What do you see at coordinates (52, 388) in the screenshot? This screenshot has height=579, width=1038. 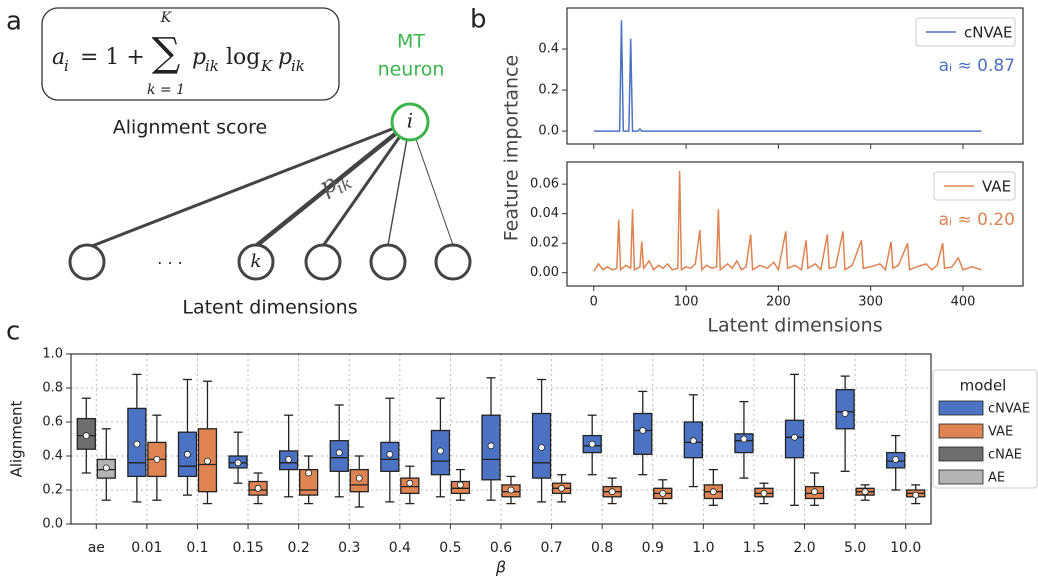 I see `y-tick-label: 0.8` at bounding box center [52, 388].